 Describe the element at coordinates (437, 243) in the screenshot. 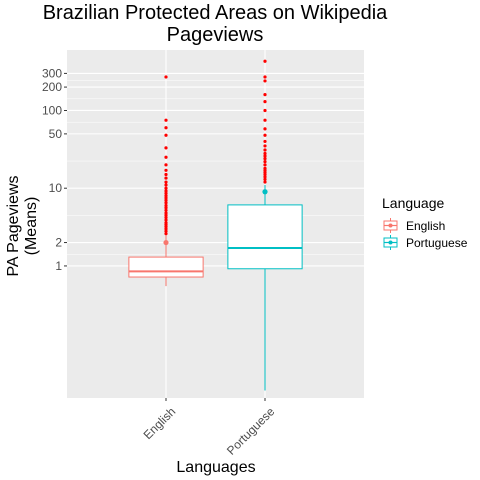

I see `legend-label: Portuguese` at that location.